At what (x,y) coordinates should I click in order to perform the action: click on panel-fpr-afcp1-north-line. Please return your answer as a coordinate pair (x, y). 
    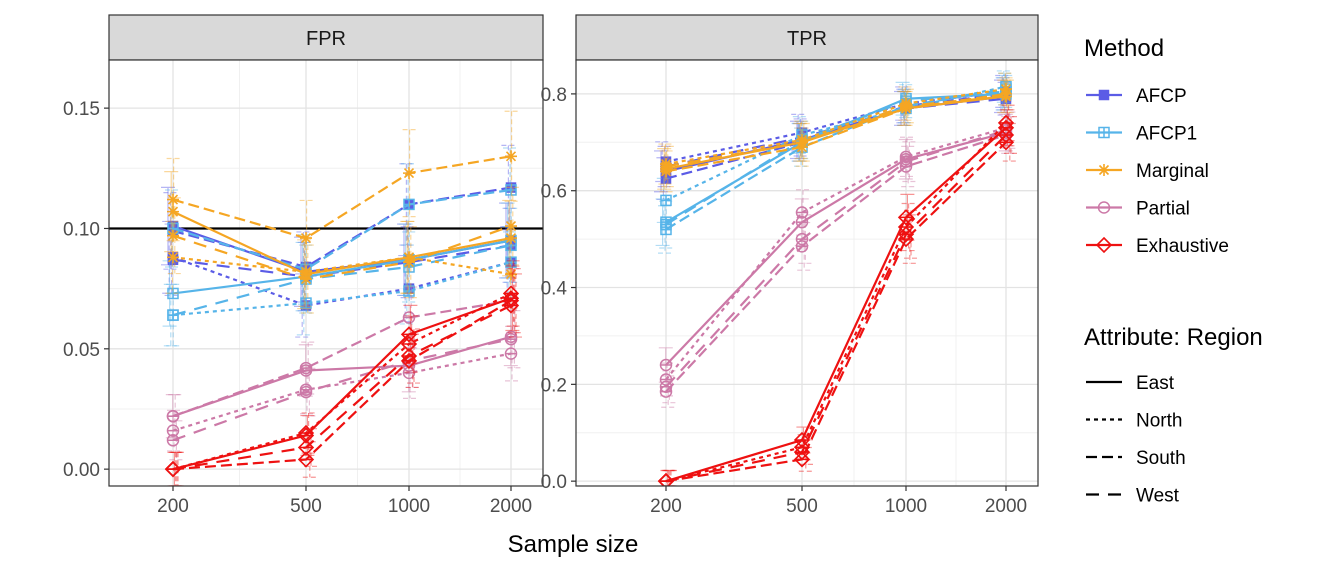
    Looking at the image, I should click on (342, 289).